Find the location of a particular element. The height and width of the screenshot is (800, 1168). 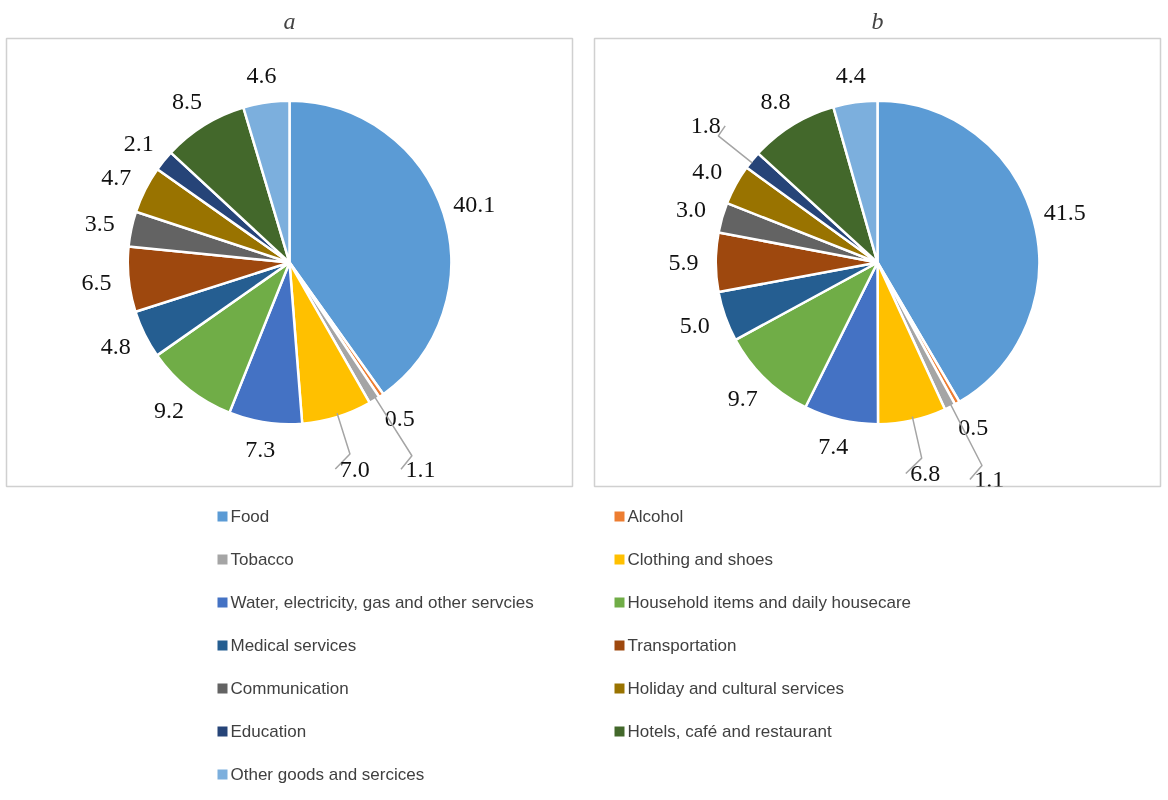

data-label: 40.1 is located at coordinates (474, 204).